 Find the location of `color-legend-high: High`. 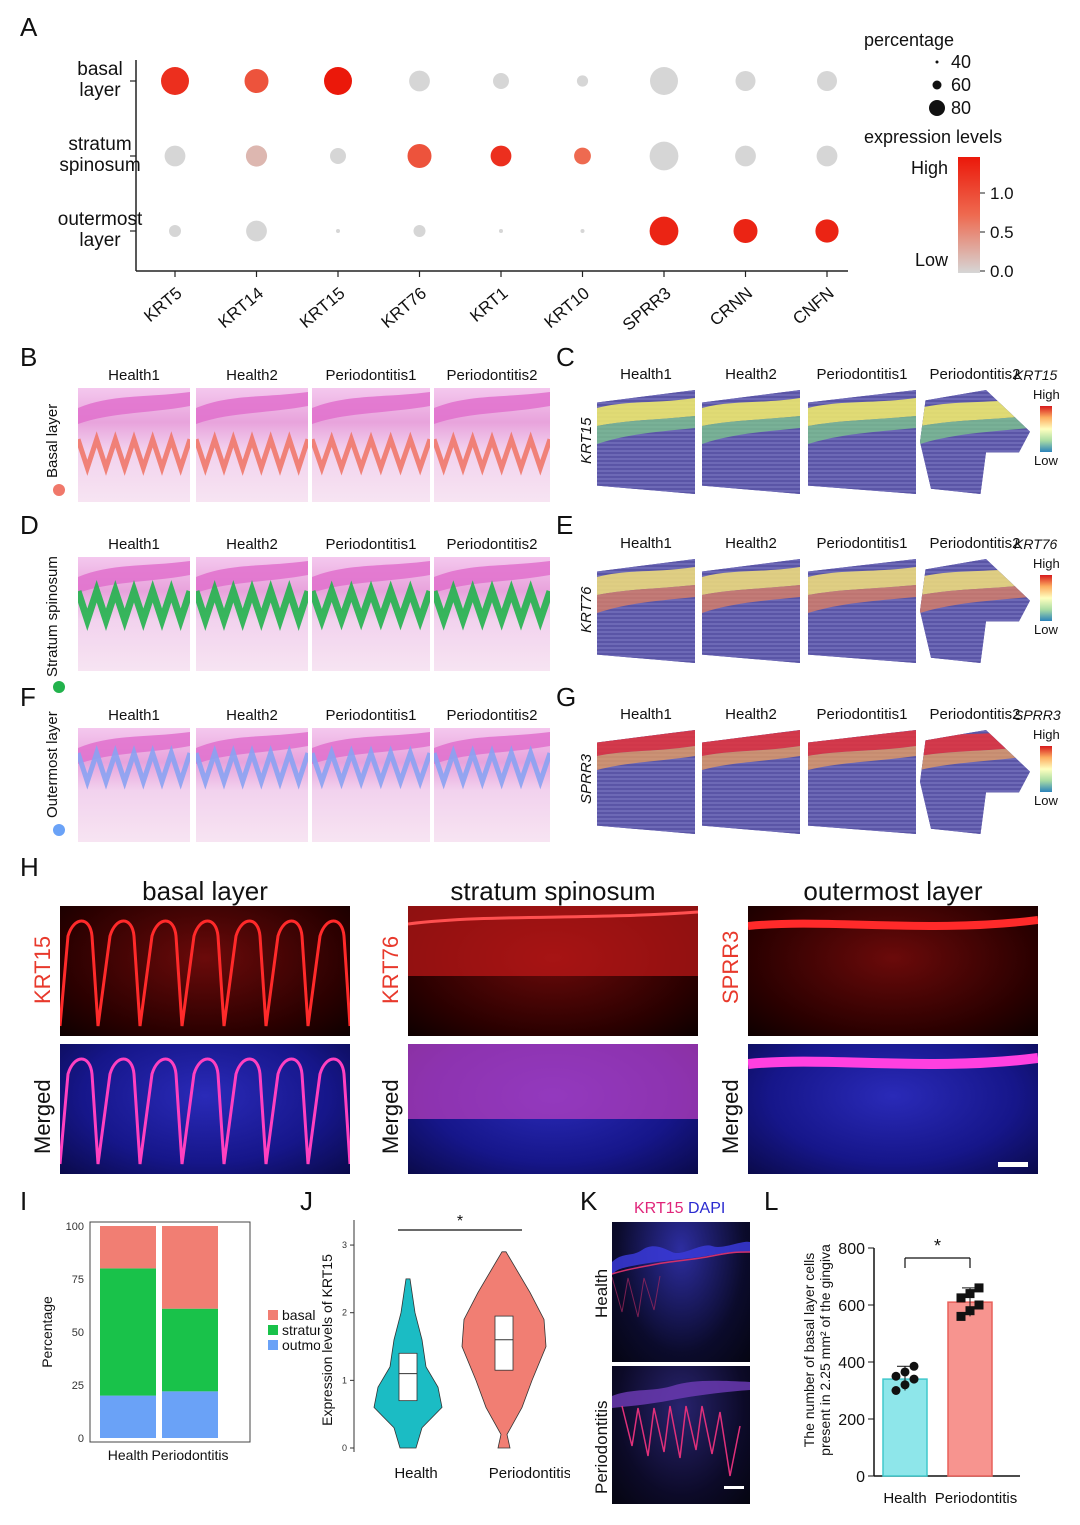

color-legend-high: High is located at coordinates (929, 168).